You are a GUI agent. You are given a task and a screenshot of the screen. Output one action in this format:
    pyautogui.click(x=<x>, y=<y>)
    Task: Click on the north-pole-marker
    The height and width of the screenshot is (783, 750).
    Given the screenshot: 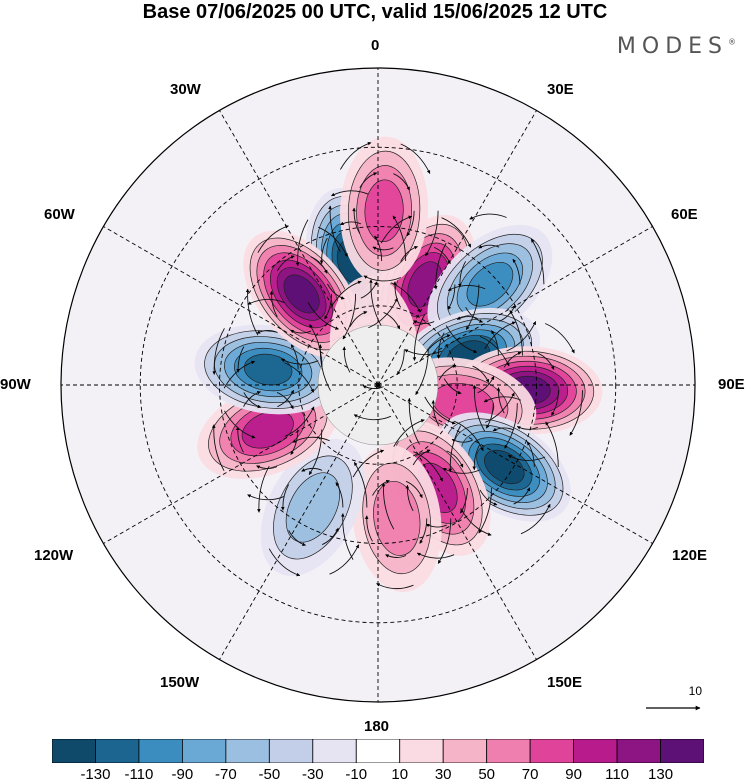 What is the action you would take?
    pyautogui.click(x=378, y=385)
    